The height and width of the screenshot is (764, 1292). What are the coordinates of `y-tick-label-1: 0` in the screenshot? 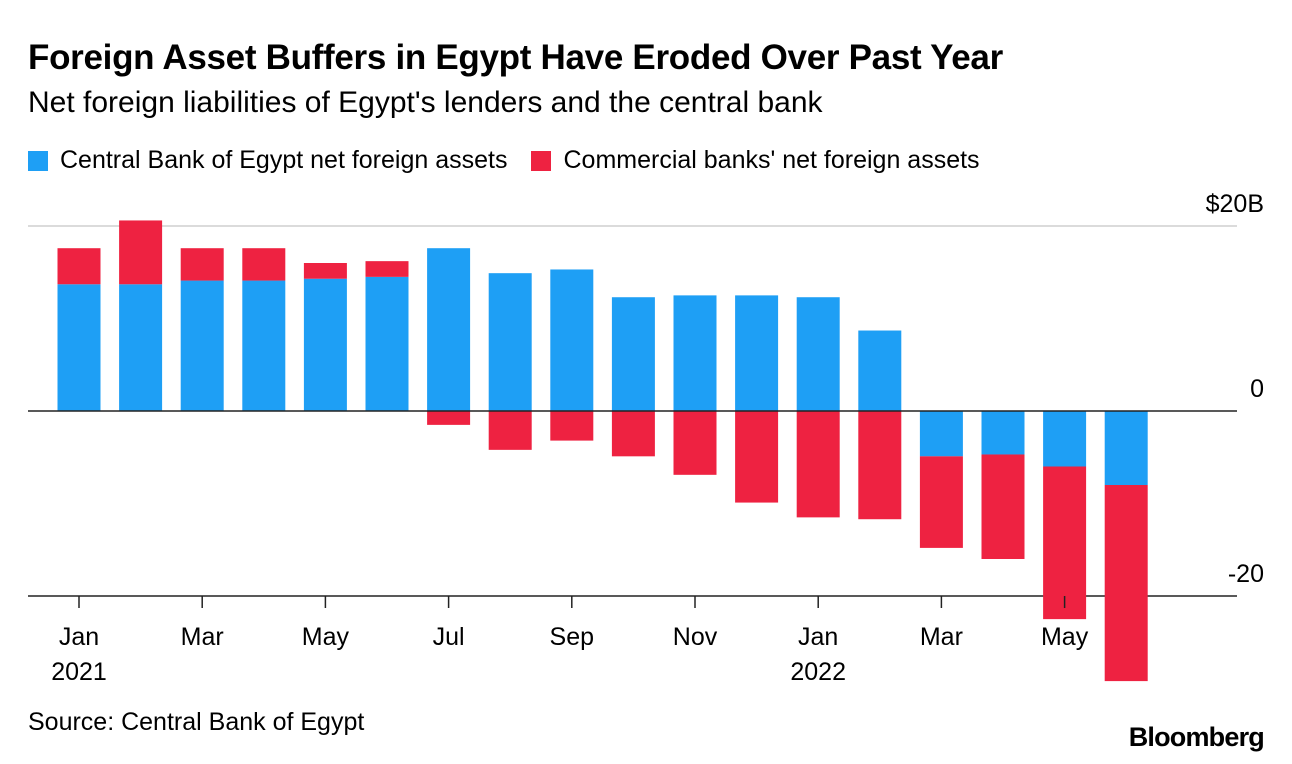 It's located at (1257, 389).